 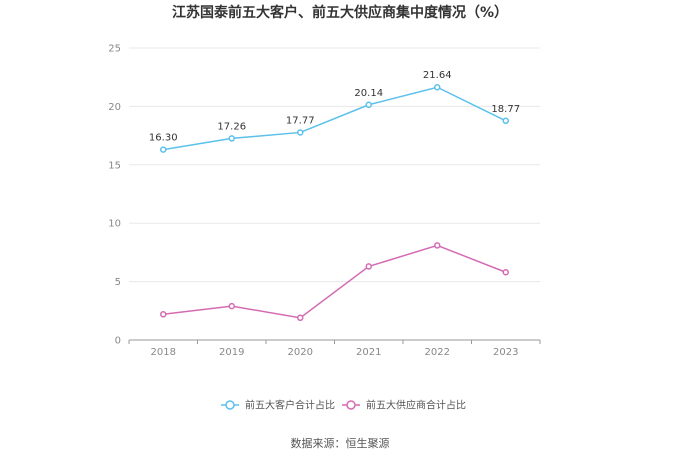 I want to click on legend-item-label: 前五大客户合计占比, so click(x=290, y=405).